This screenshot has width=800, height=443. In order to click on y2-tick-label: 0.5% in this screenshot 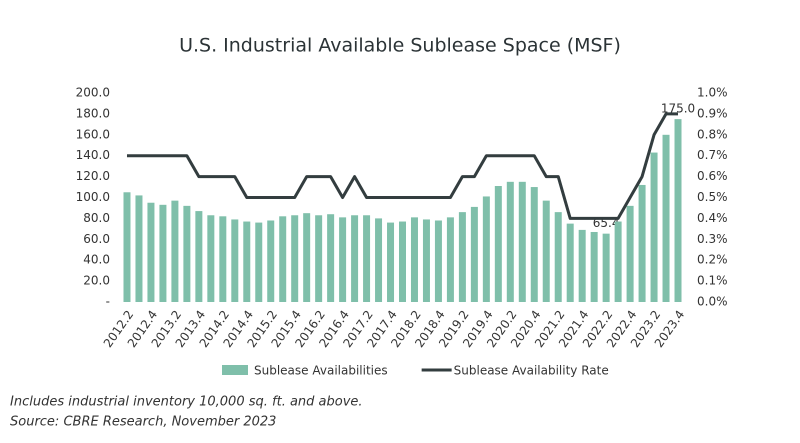, I will do `click(712, 197)`.